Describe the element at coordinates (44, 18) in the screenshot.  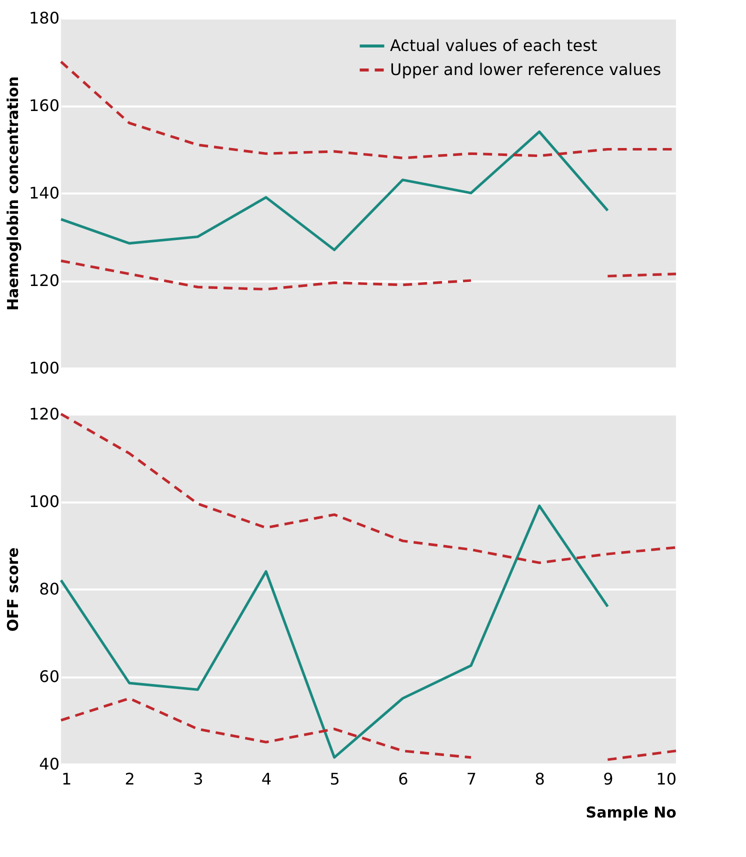
I see `y-tick-label: 180` at that location.